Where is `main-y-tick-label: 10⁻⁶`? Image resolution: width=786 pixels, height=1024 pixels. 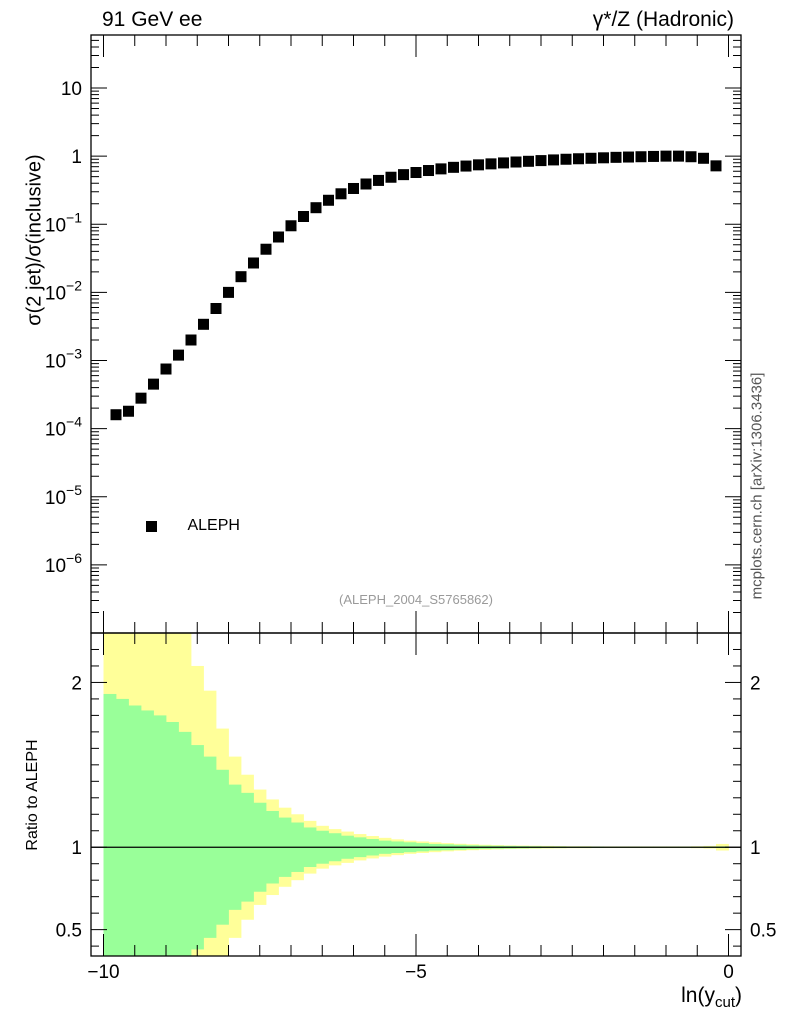 main-y-tick-label: 10⁻⁶ is located at coordinates (63, 563).